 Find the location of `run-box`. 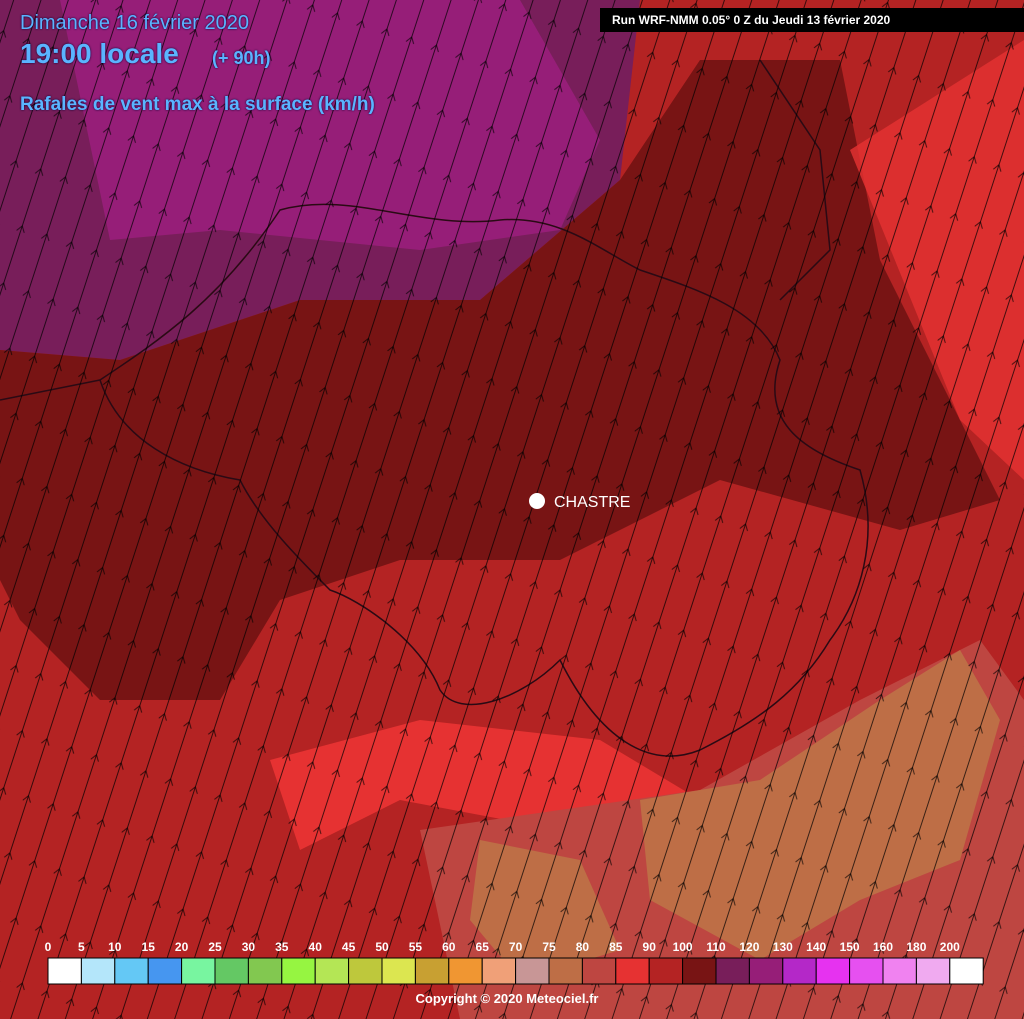

run-box is located at coordinates (812, 20).